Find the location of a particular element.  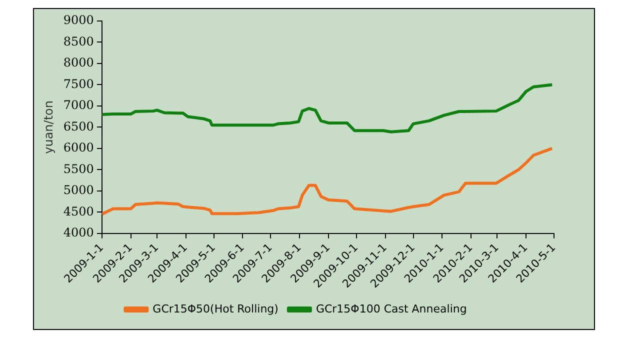

y-tick-label: 7500 is located at coordinates (78, 83).